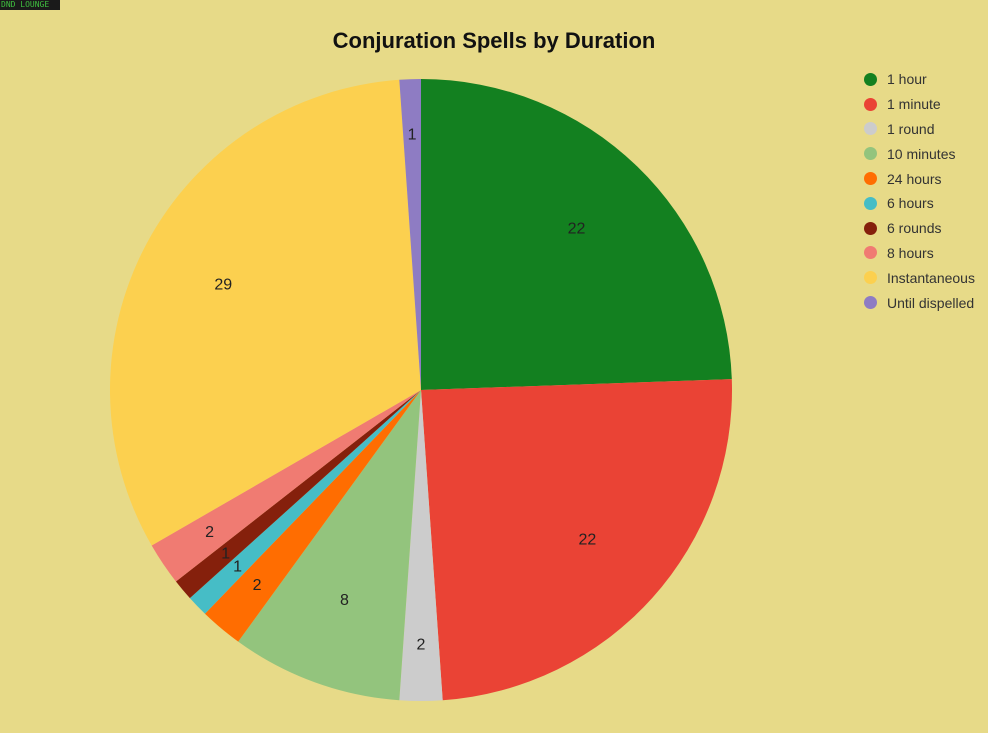  What do you see at coordinates (412, 135) in the screenshot?
I see `slice-value-label-until-dispelled: 1` at bounding box center [412, 135].